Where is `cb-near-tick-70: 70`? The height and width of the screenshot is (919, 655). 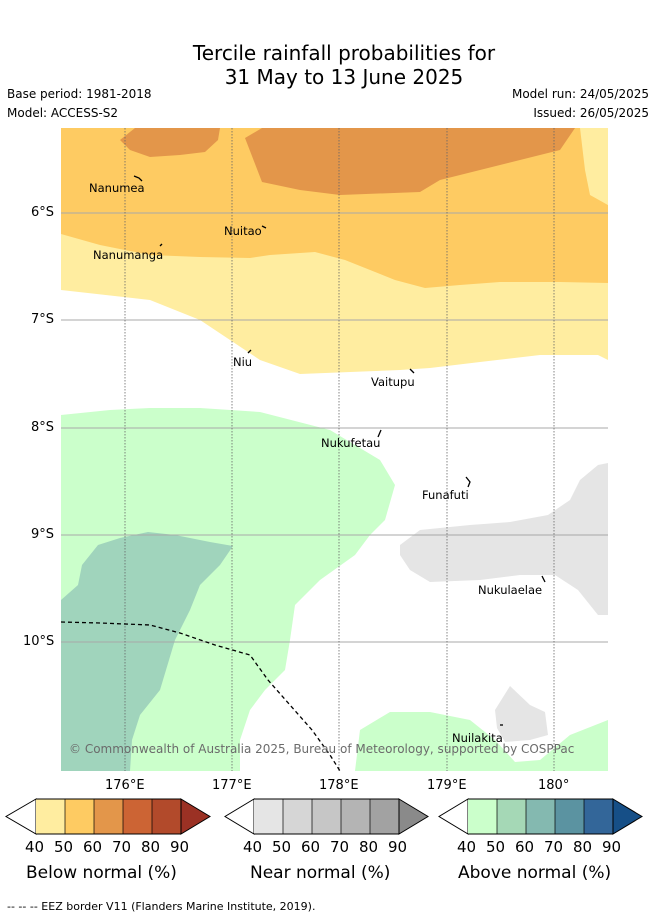 cb-near-tick-70: 70 is located at coordinates (340, 847).